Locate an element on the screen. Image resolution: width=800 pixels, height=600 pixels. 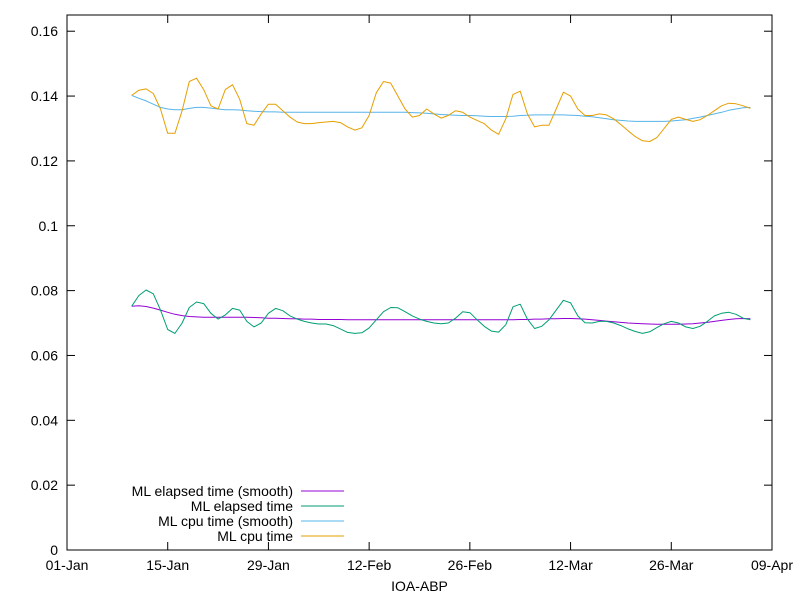
y-tick-label: 0 is located at coordinates (54, 550).